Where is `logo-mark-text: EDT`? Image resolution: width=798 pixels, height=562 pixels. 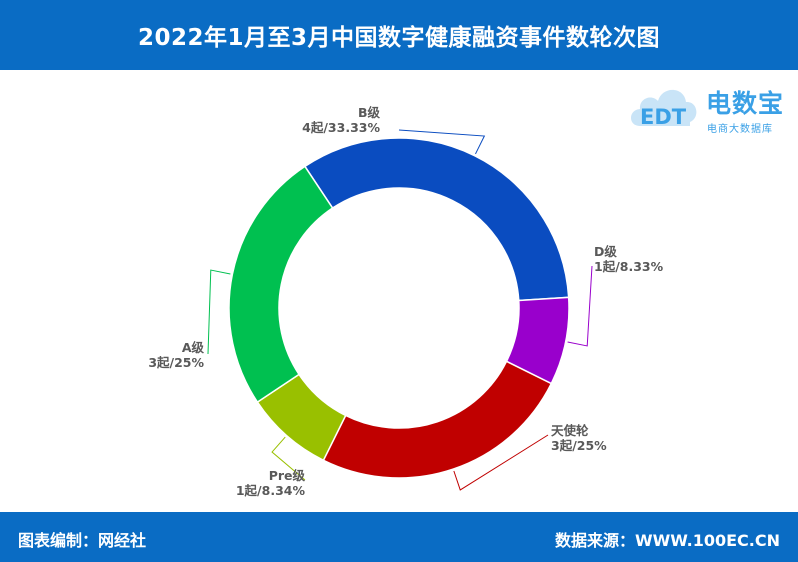
logo-mark-text: EDT is located at coordinates (663, 117).